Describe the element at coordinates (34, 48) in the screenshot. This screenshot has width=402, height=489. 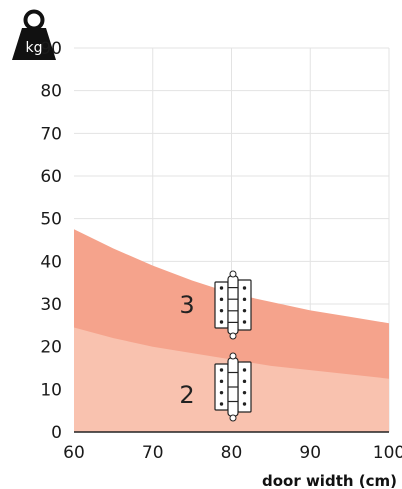
I see `unit-label: kg` at that location.